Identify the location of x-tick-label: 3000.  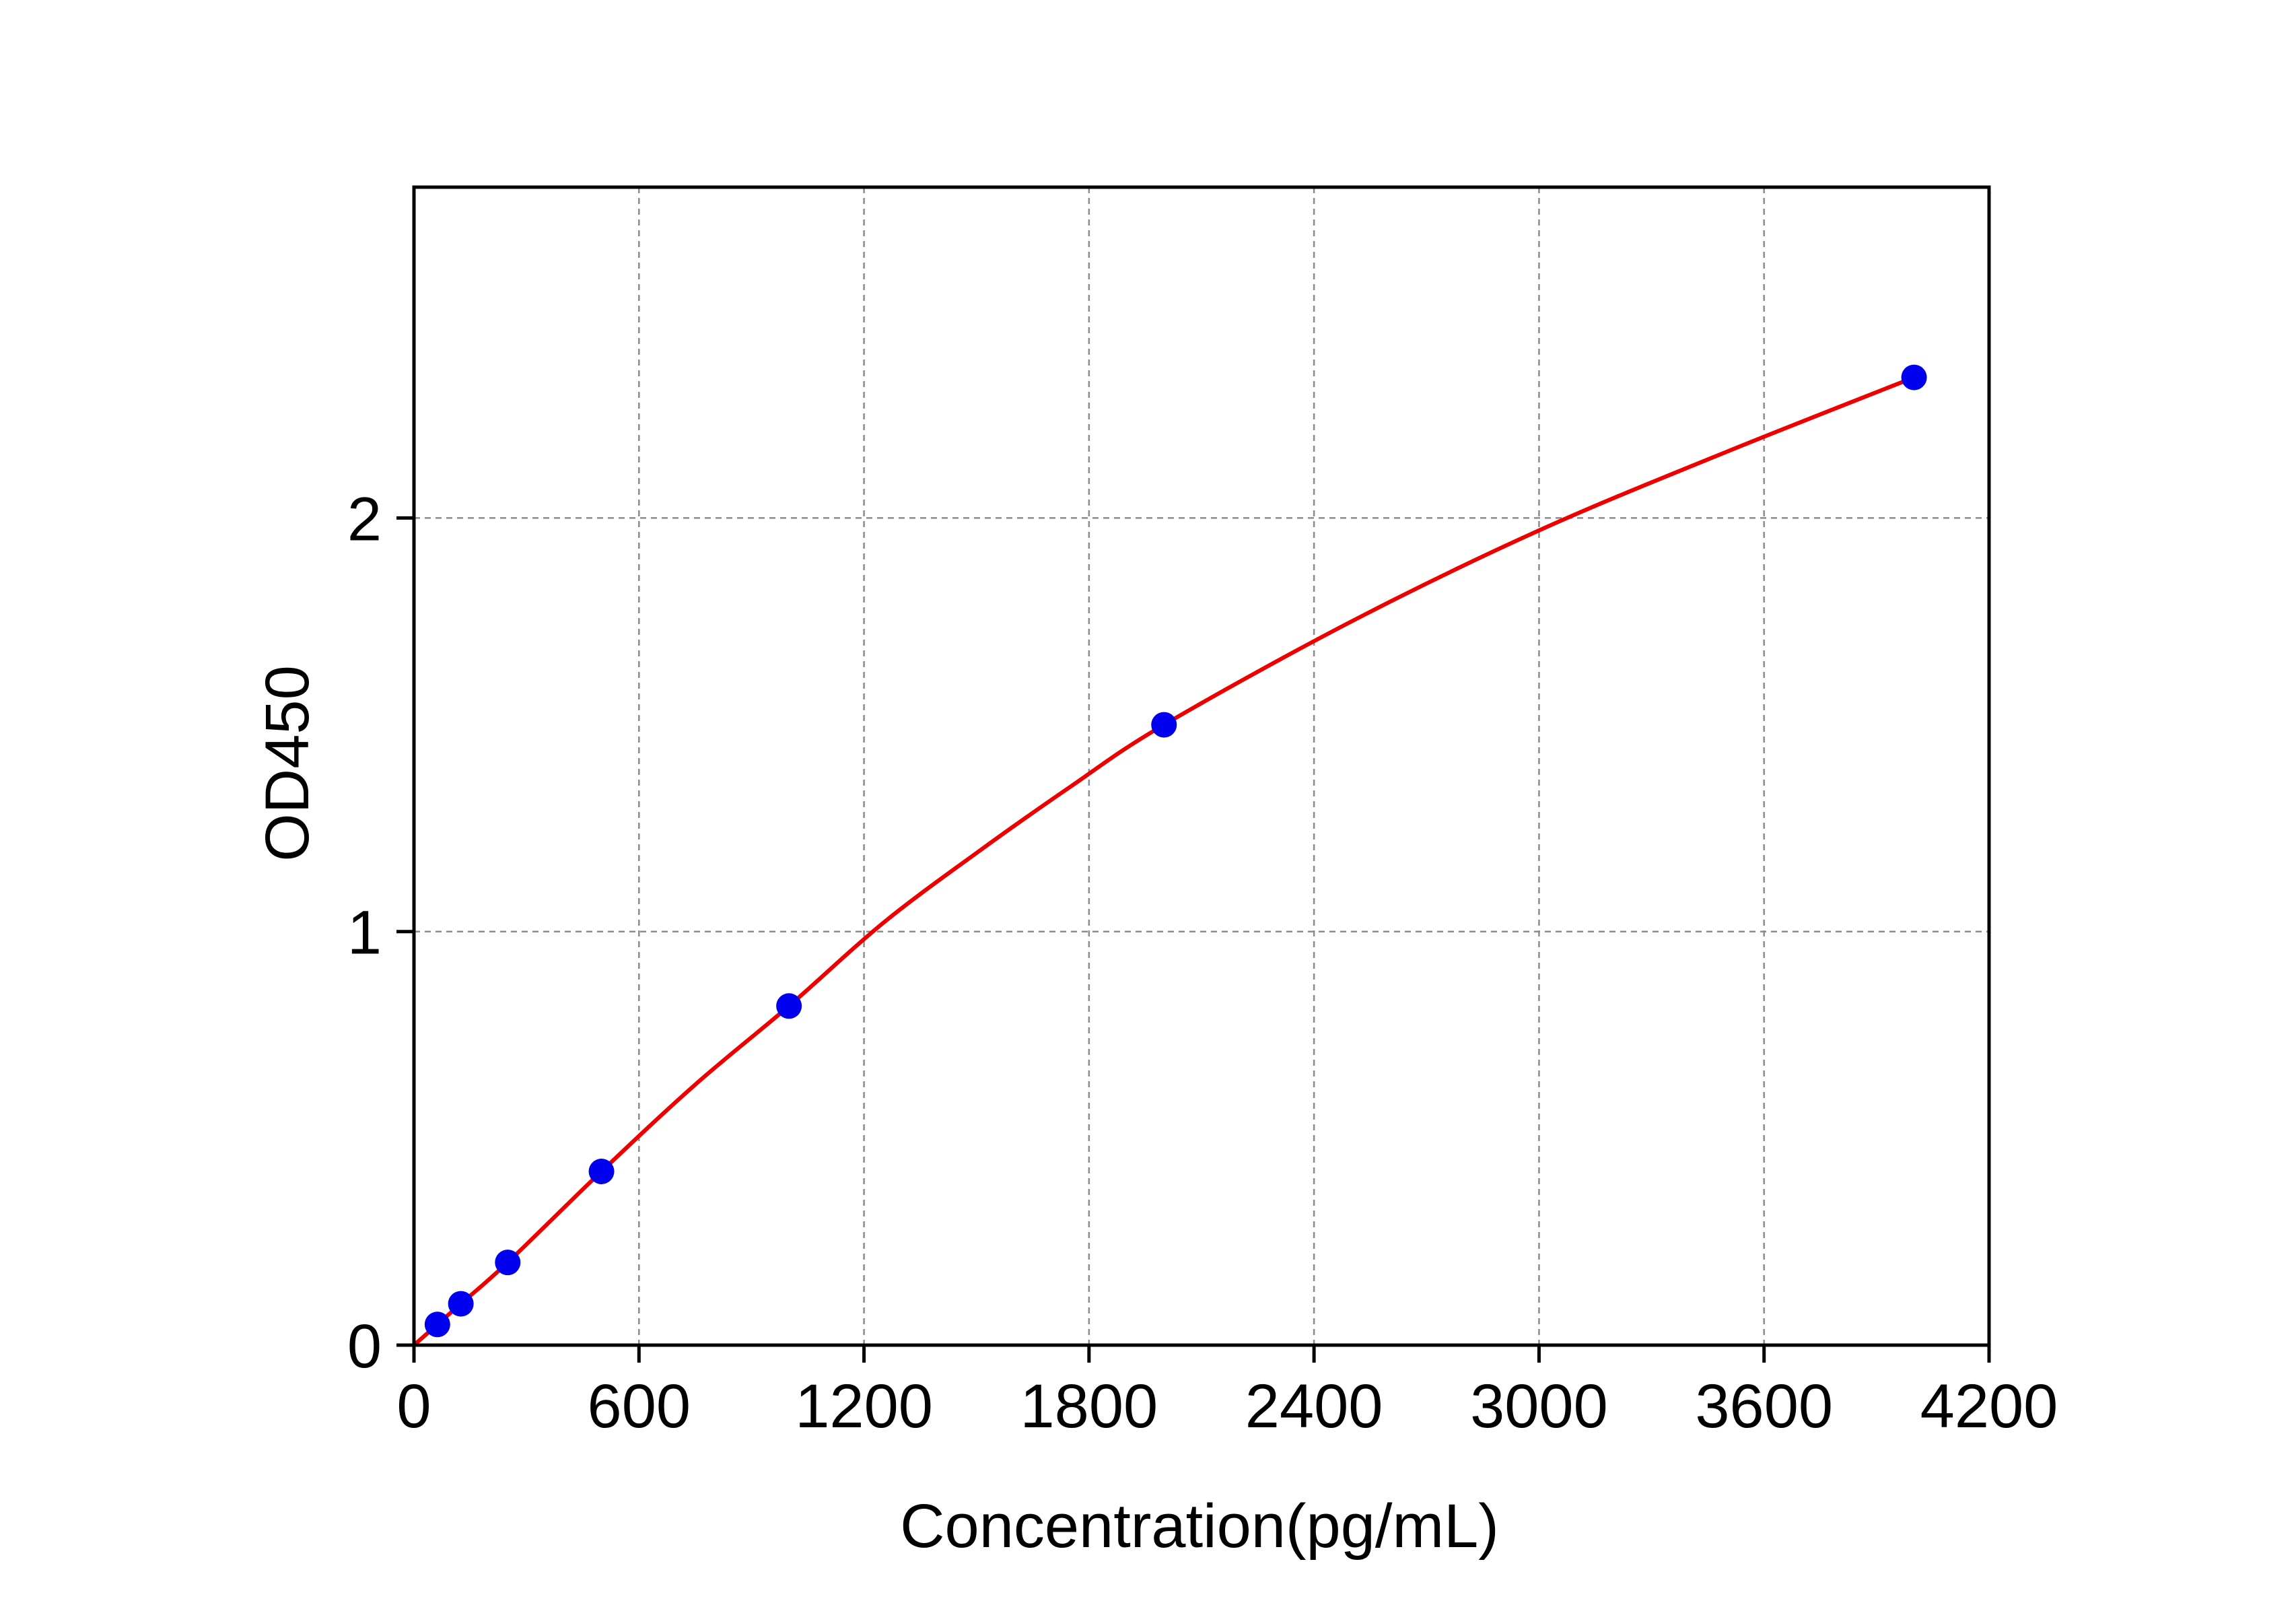
(1539, 1406).